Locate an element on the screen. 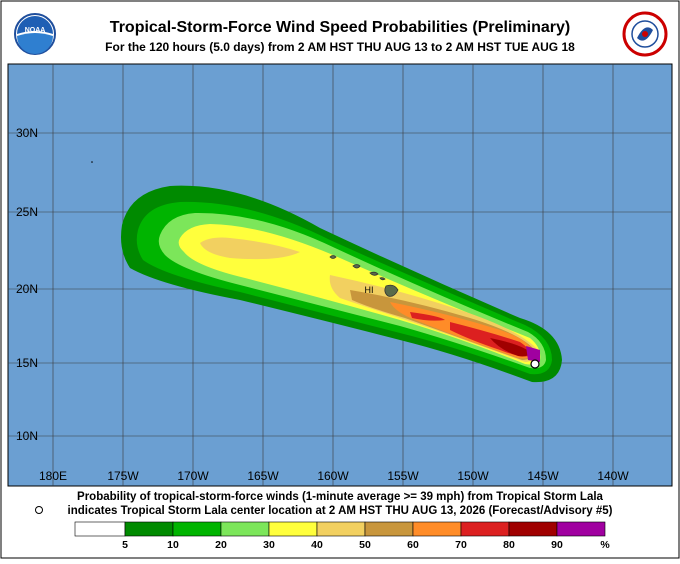  lon-label: 170W is located at coordinates (193, 476).